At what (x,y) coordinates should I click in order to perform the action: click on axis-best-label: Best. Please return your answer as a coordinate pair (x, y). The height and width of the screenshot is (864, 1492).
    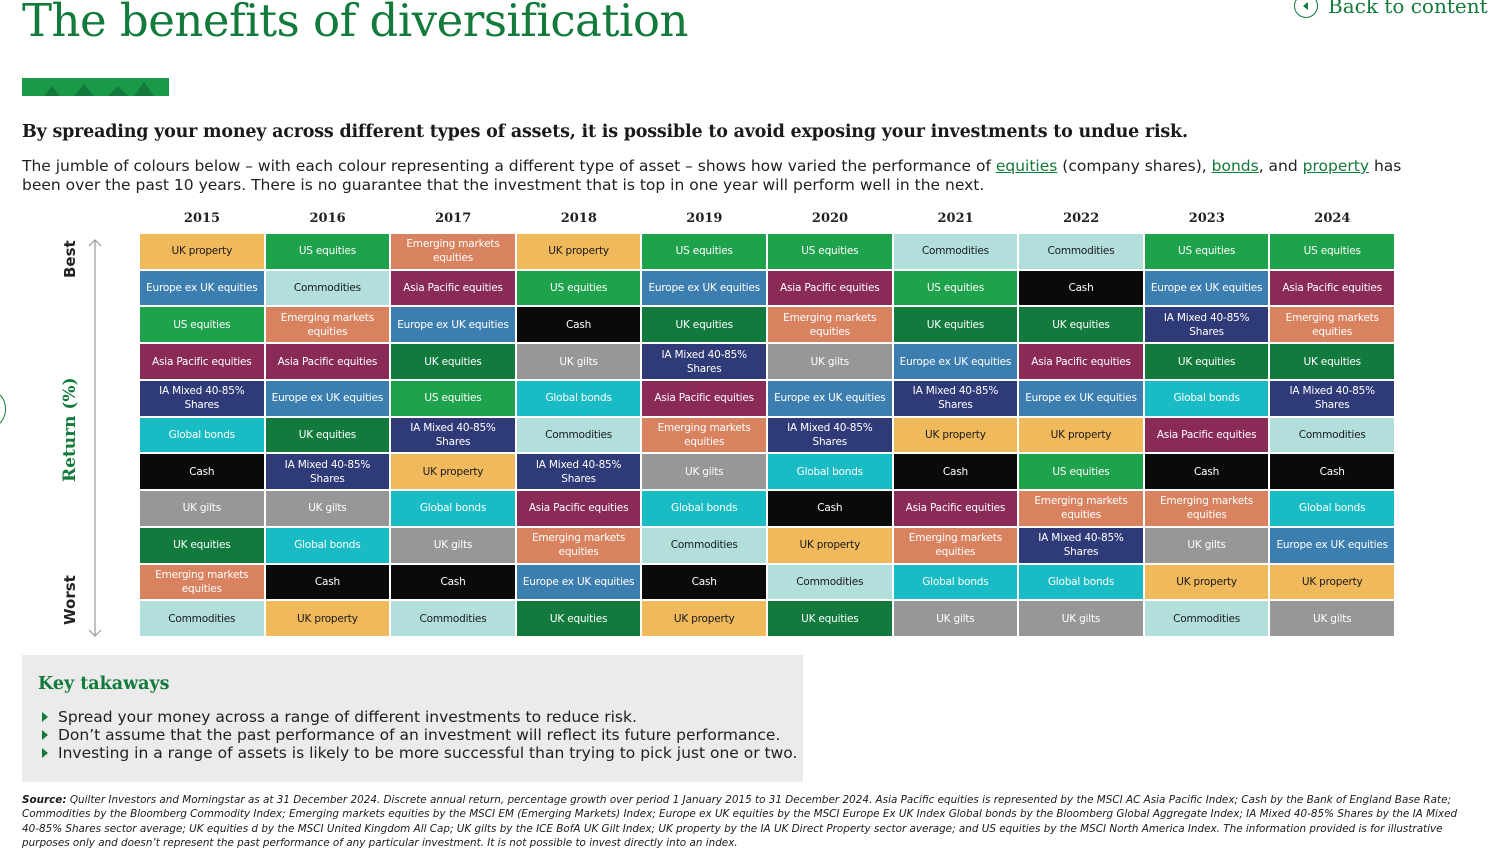
    Looking at the image, I should click on (70, 259).